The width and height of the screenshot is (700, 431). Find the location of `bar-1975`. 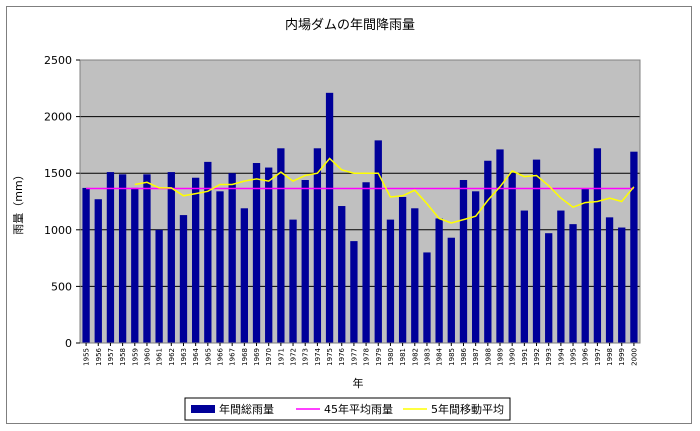

bar-1975 is located at coordinates (329, 217).